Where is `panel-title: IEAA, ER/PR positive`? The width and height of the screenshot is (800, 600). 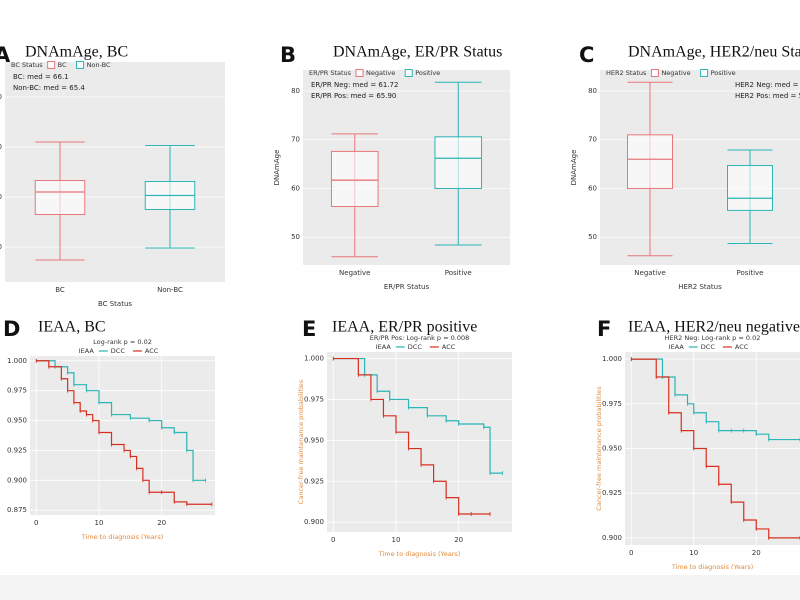
panel-title: IEAA, ER/PR positive is located at coordinates (404, 327).